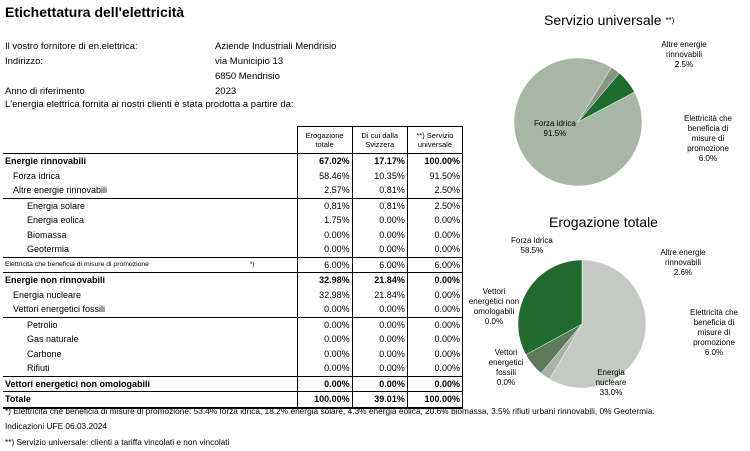  Describe the element at coordinates (150, 324) in the screenshot. I see `row-label: Petrolio` at that location.